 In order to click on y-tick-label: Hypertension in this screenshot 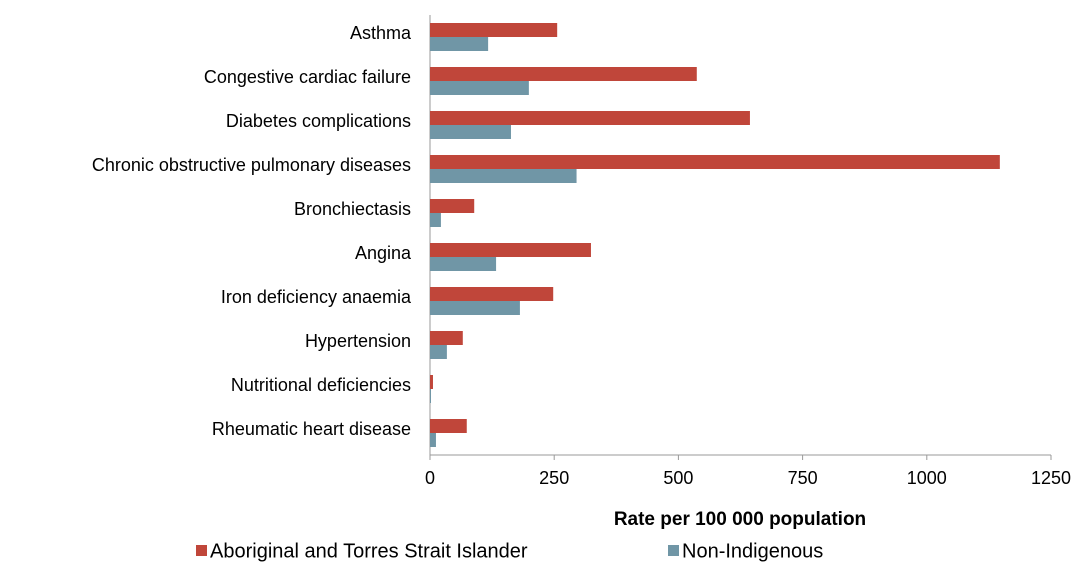, I will do `click(358, 341)`.